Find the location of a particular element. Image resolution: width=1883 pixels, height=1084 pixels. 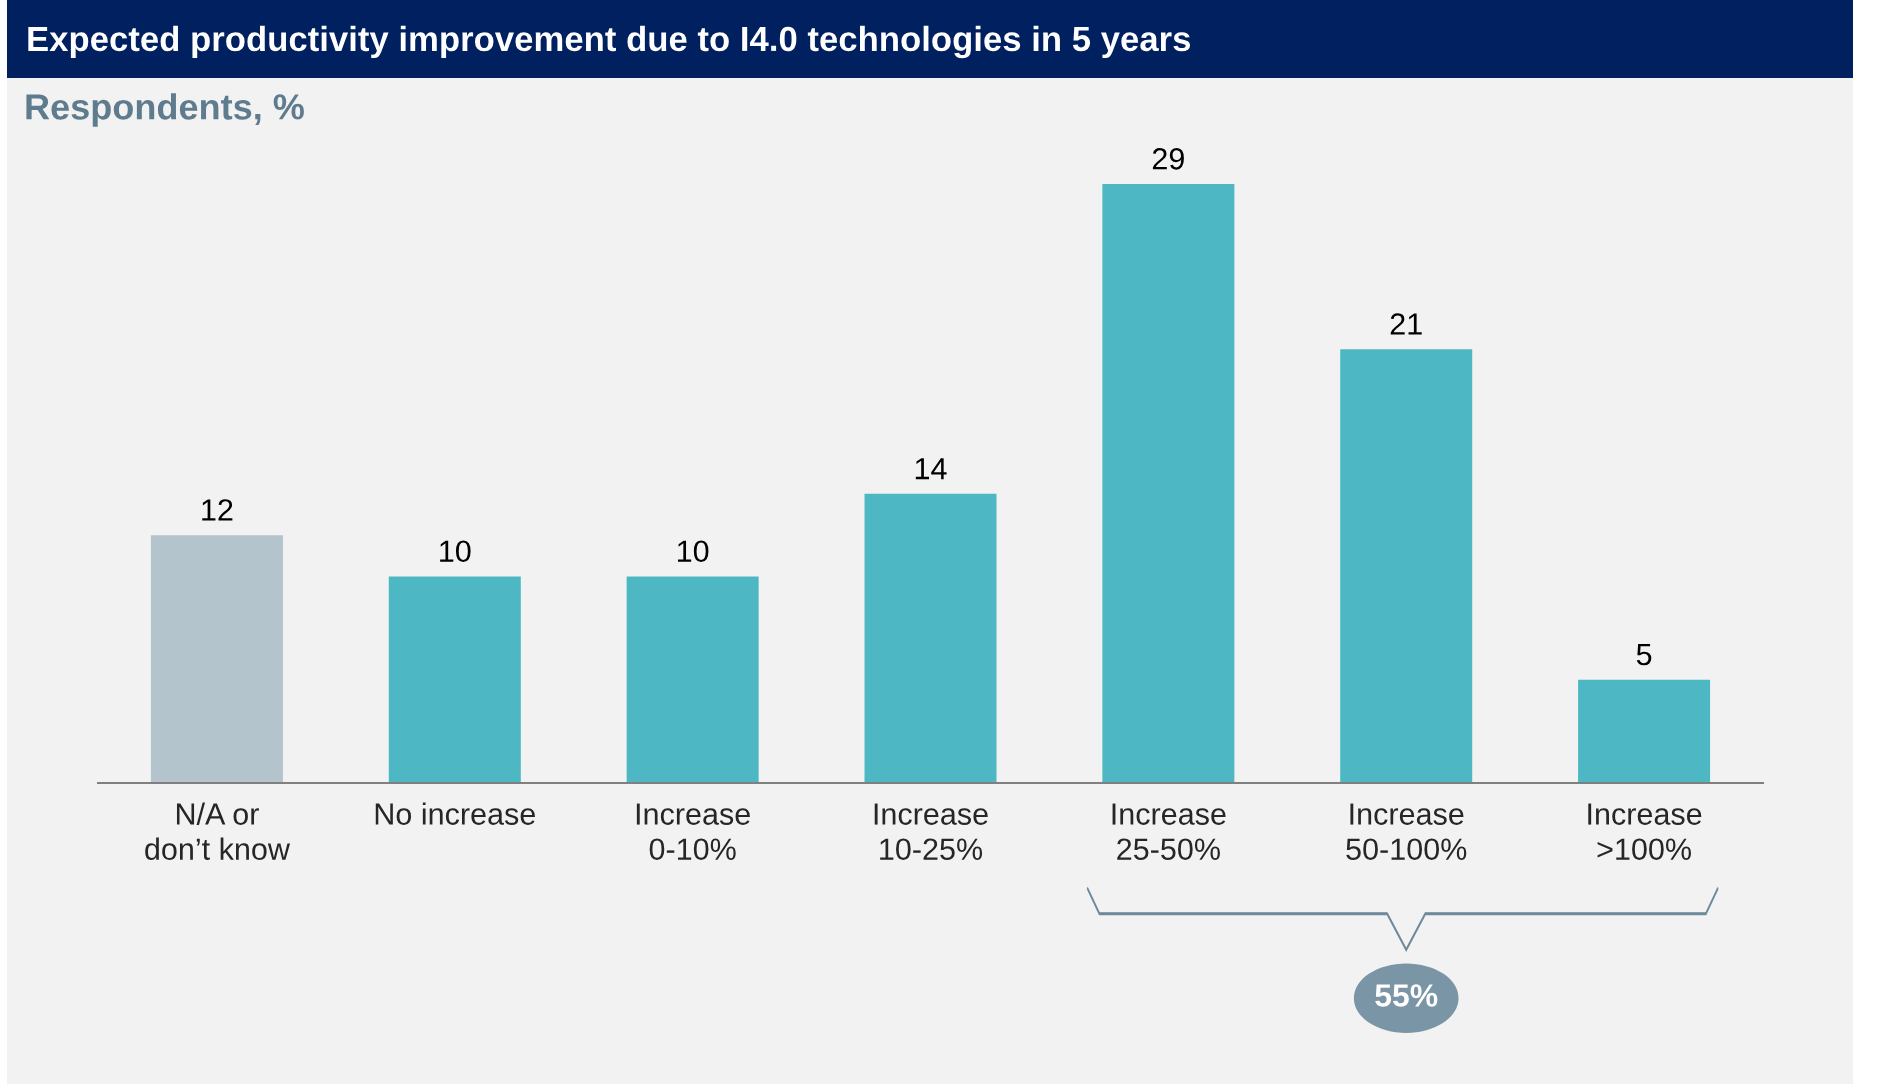

x-tick-label: Increase 50-100% is located at coordinates (1406, 832).